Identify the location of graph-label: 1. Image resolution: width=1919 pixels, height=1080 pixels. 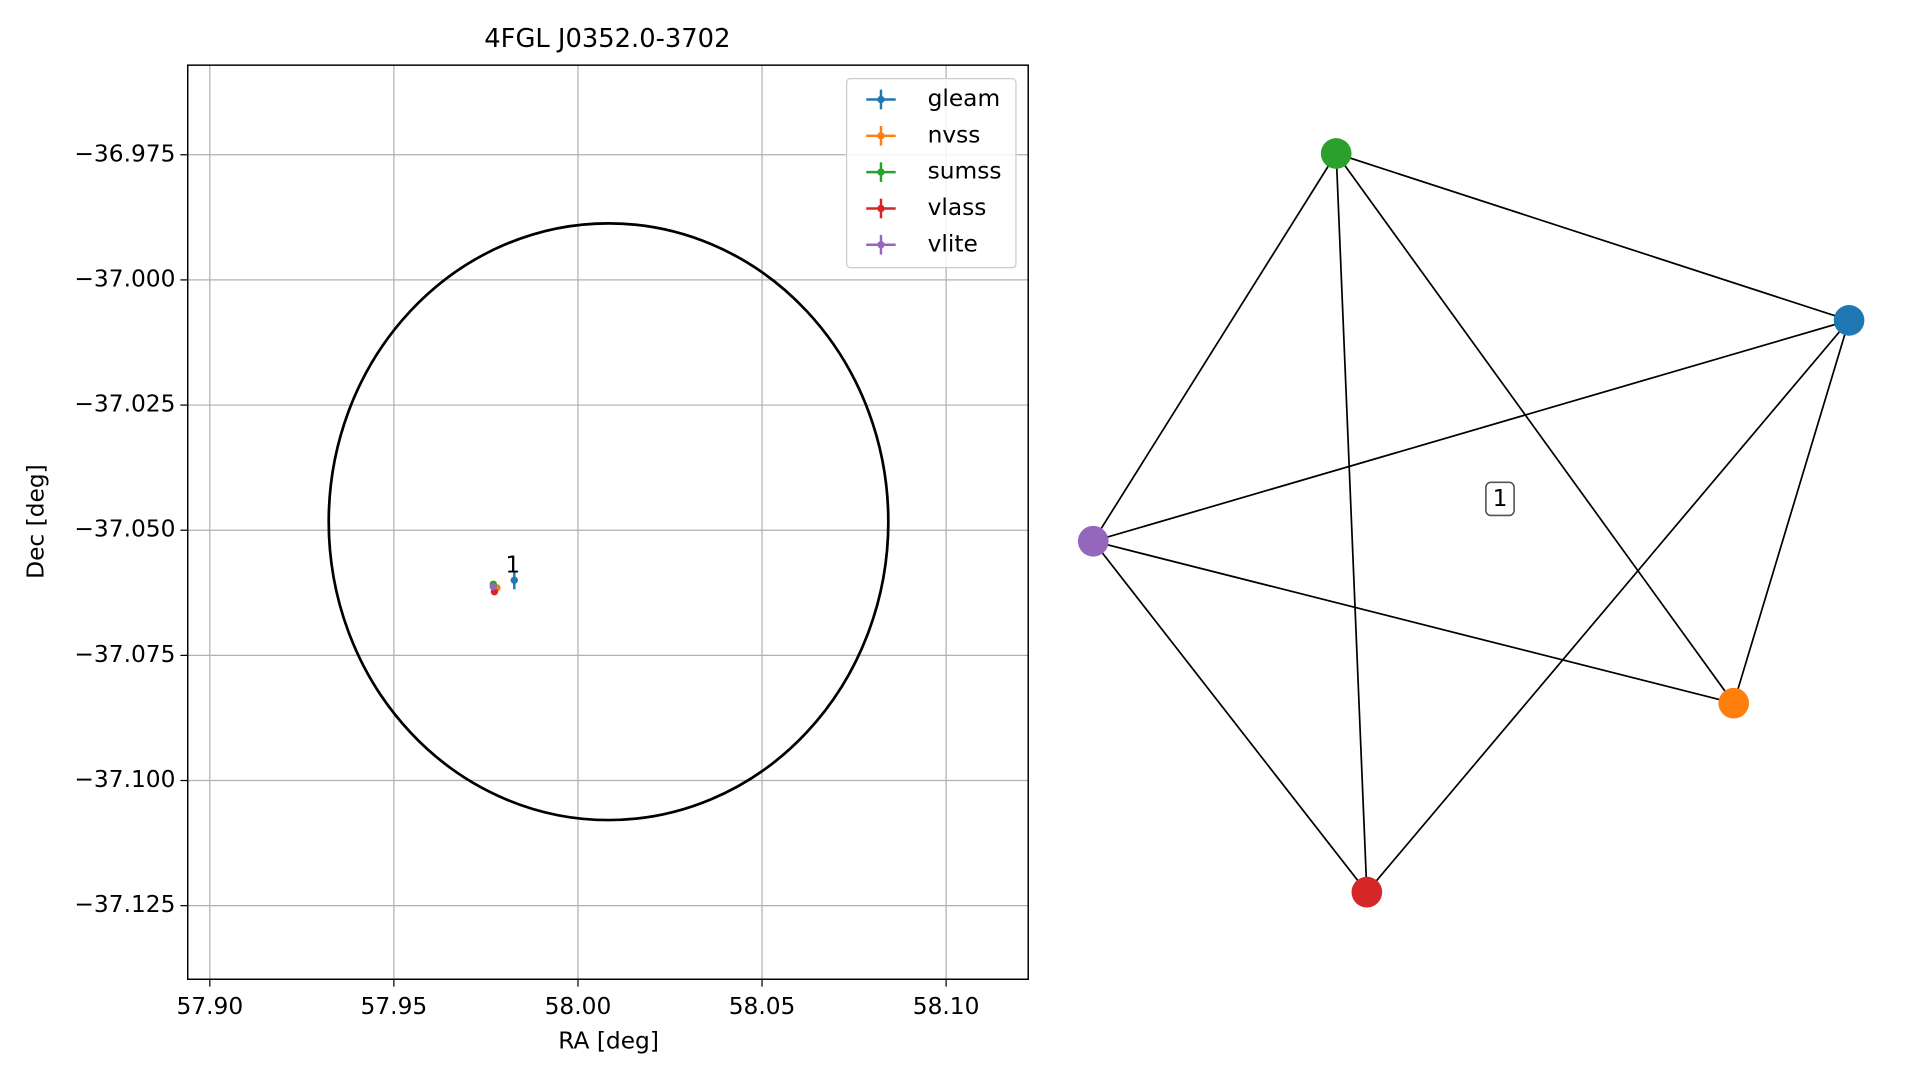
(1500, 498).